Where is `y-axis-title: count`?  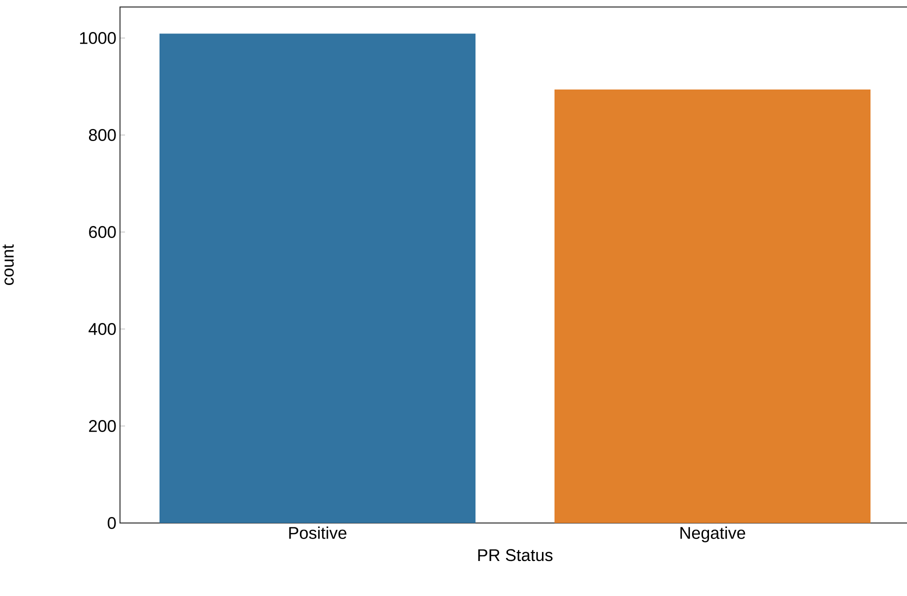
y-axis-title: count is located at coordinates (8, 264).